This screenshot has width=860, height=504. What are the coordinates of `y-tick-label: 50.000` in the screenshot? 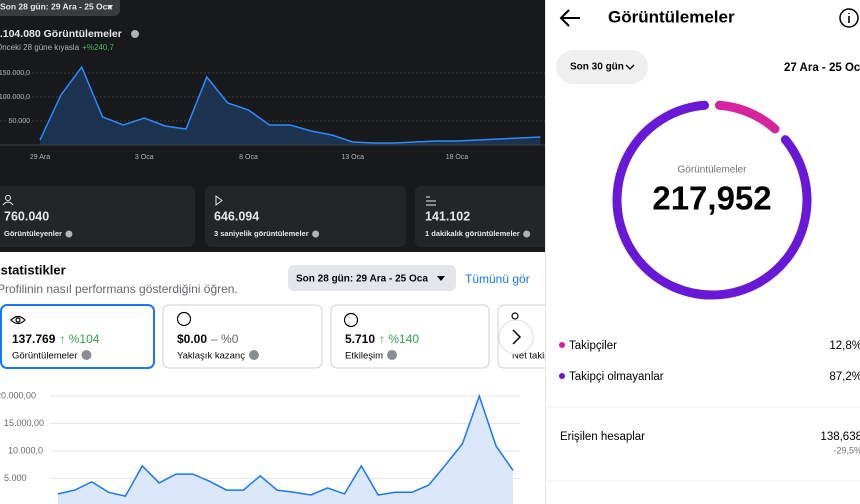 It's located at (20, 121).